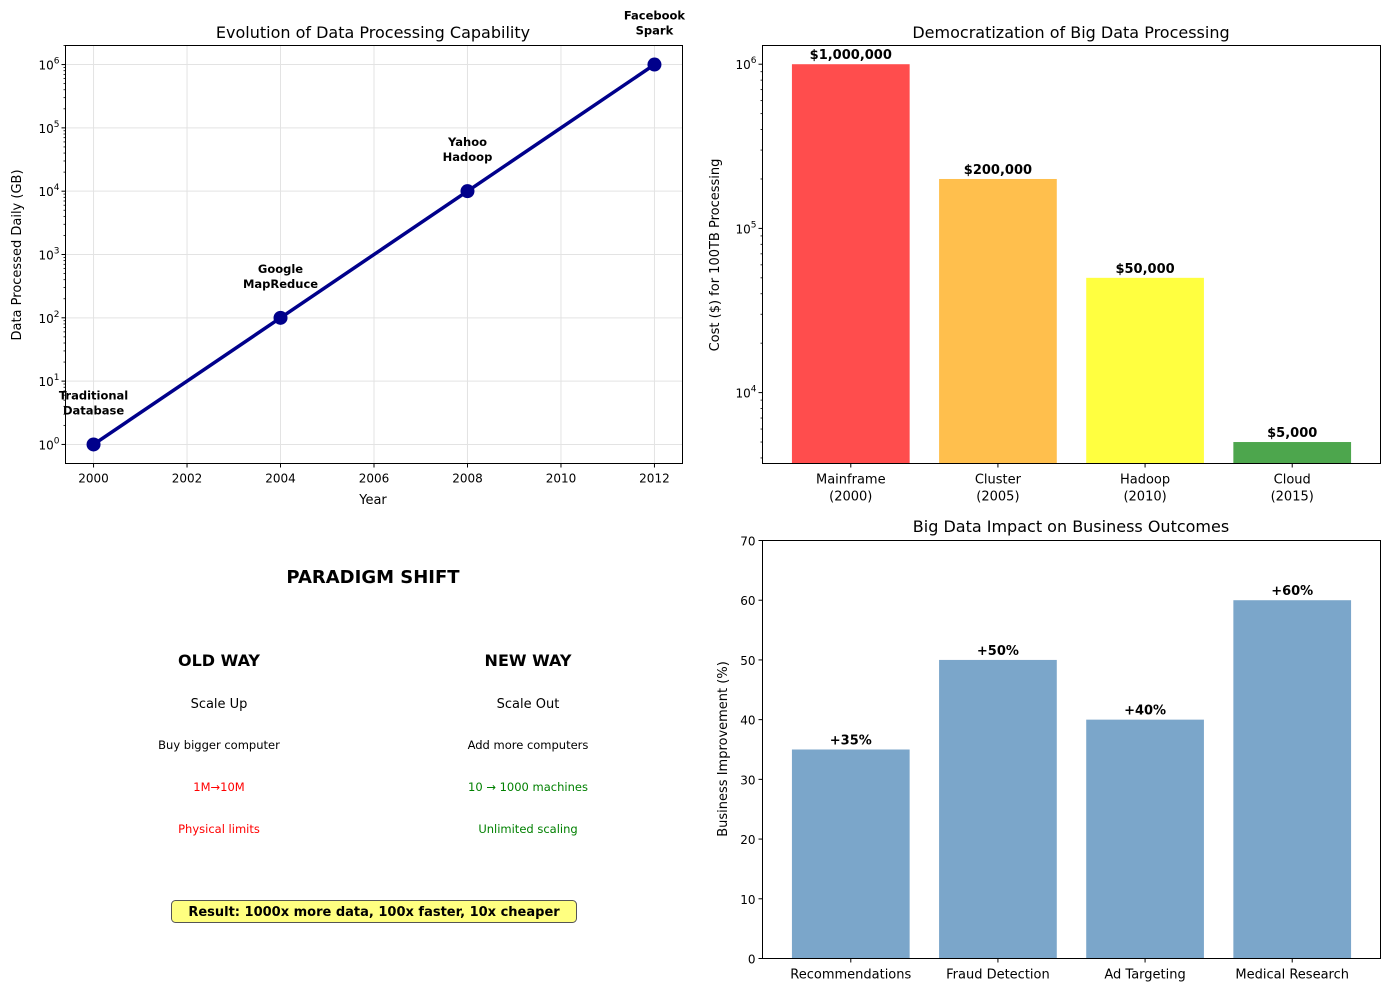 This screenshot has height=991, width=1389. Describe the element at coordinates (1144, 497) in the screenshot. I see `x-tick-label: (2010)` at that location.